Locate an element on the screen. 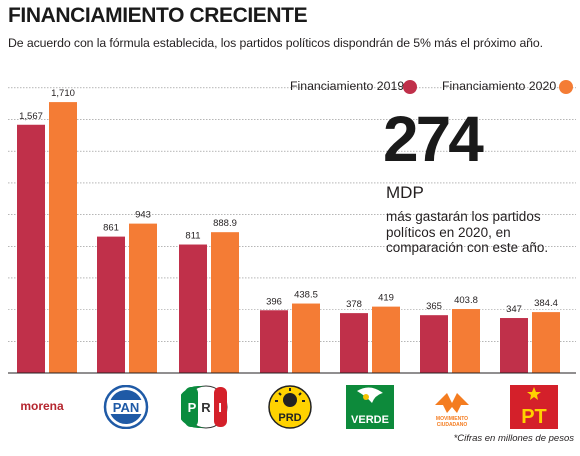 This screenshot has width=580, height=456. data-label-2019: 365 is located at coordinates (434, 306).